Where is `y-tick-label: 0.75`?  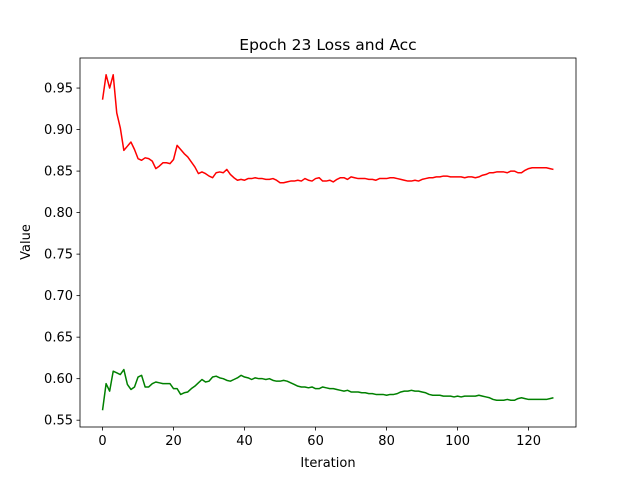 y-tick-label: 0.75 is located at coordinates (58, 255).